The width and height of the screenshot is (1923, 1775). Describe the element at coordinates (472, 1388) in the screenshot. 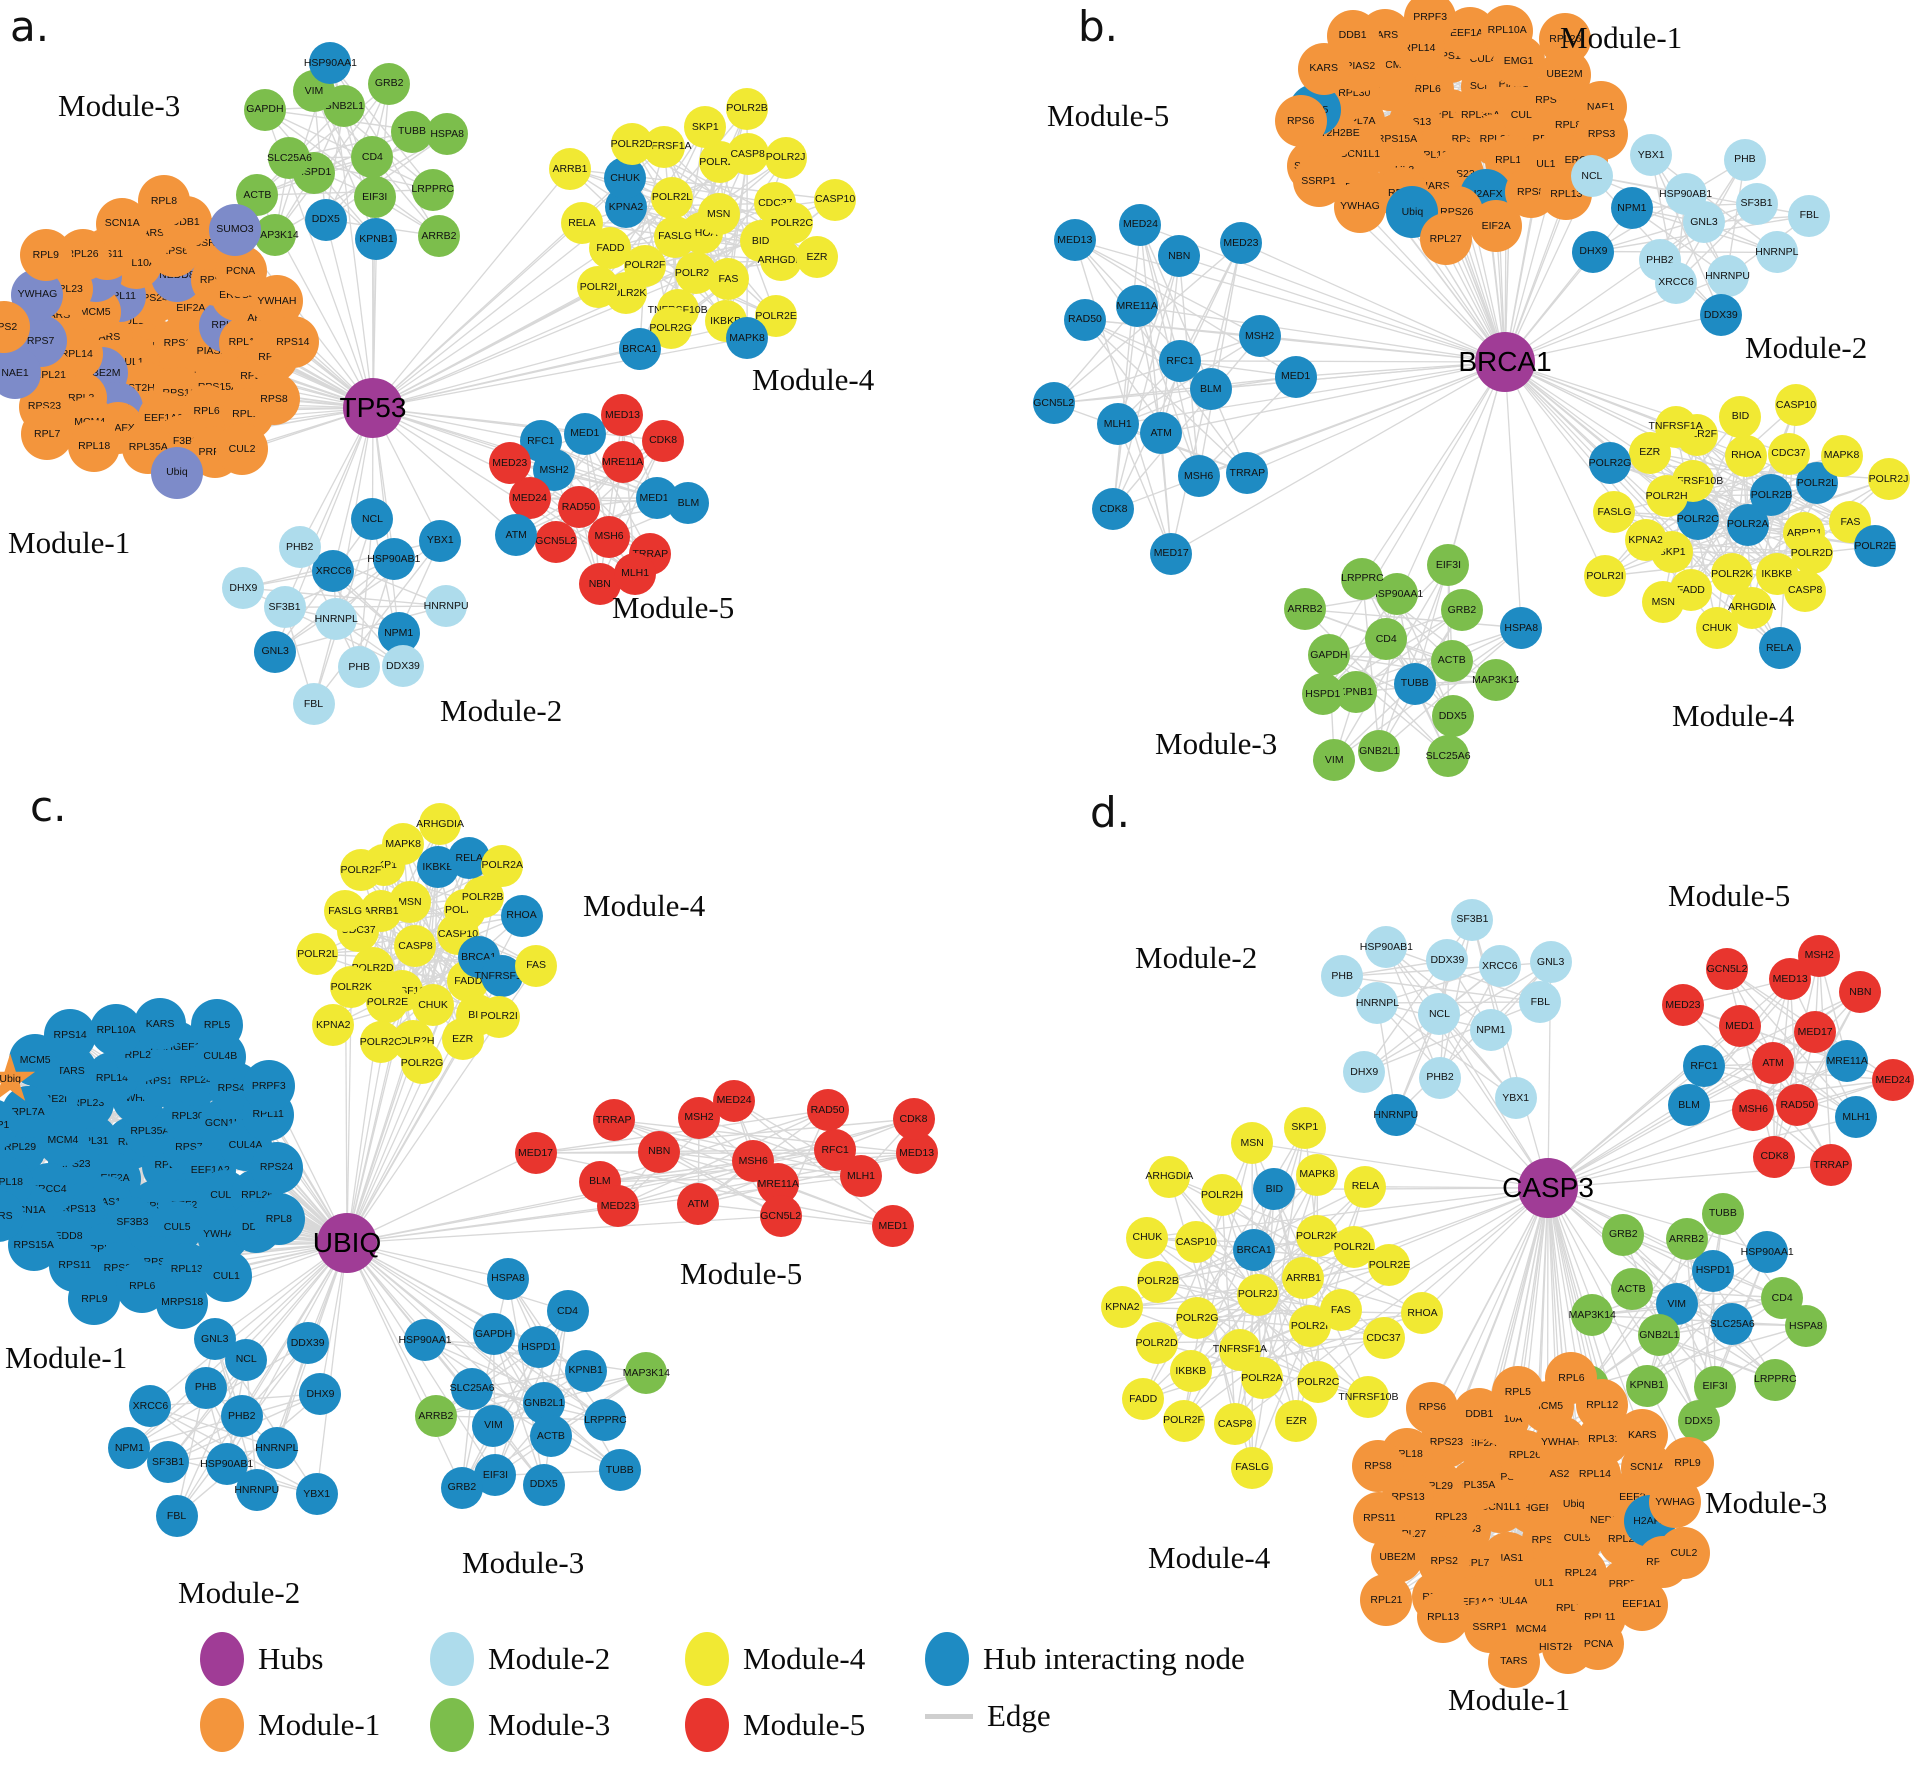

I see `node-SLC25A6: SLC25A6` at that location.